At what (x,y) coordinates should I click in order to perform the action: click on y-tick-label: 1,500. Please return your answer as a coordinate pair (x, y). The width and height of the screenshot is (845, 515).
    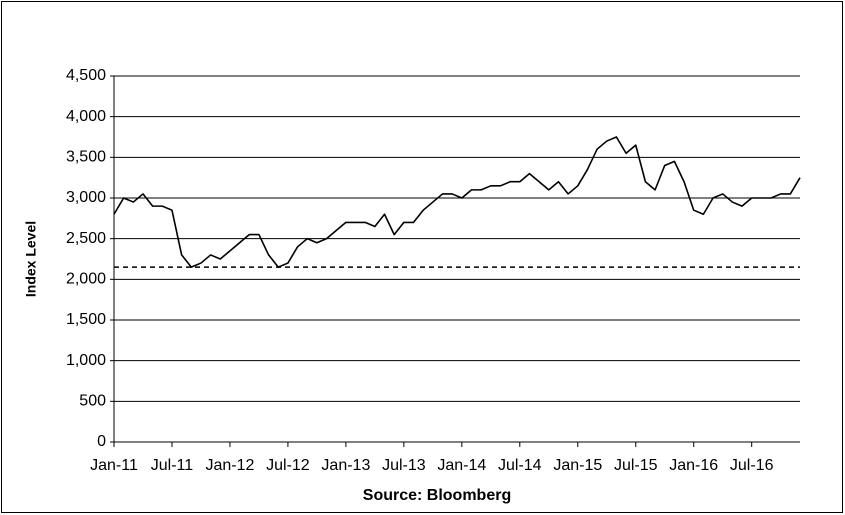
    Looking at the image, I should click on (86, 319).